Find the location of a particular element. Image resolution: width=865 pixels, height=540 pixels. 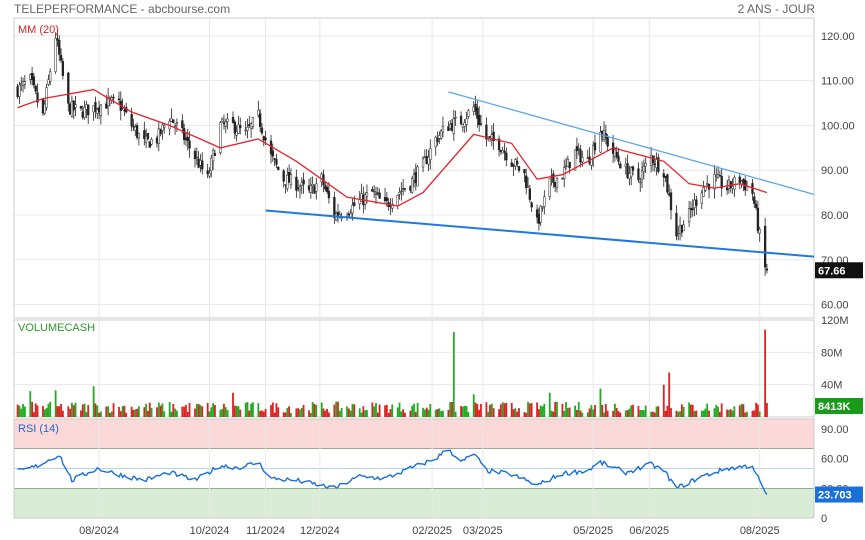

last-volume-badge: 8413K is located at coordinates (834, 407).